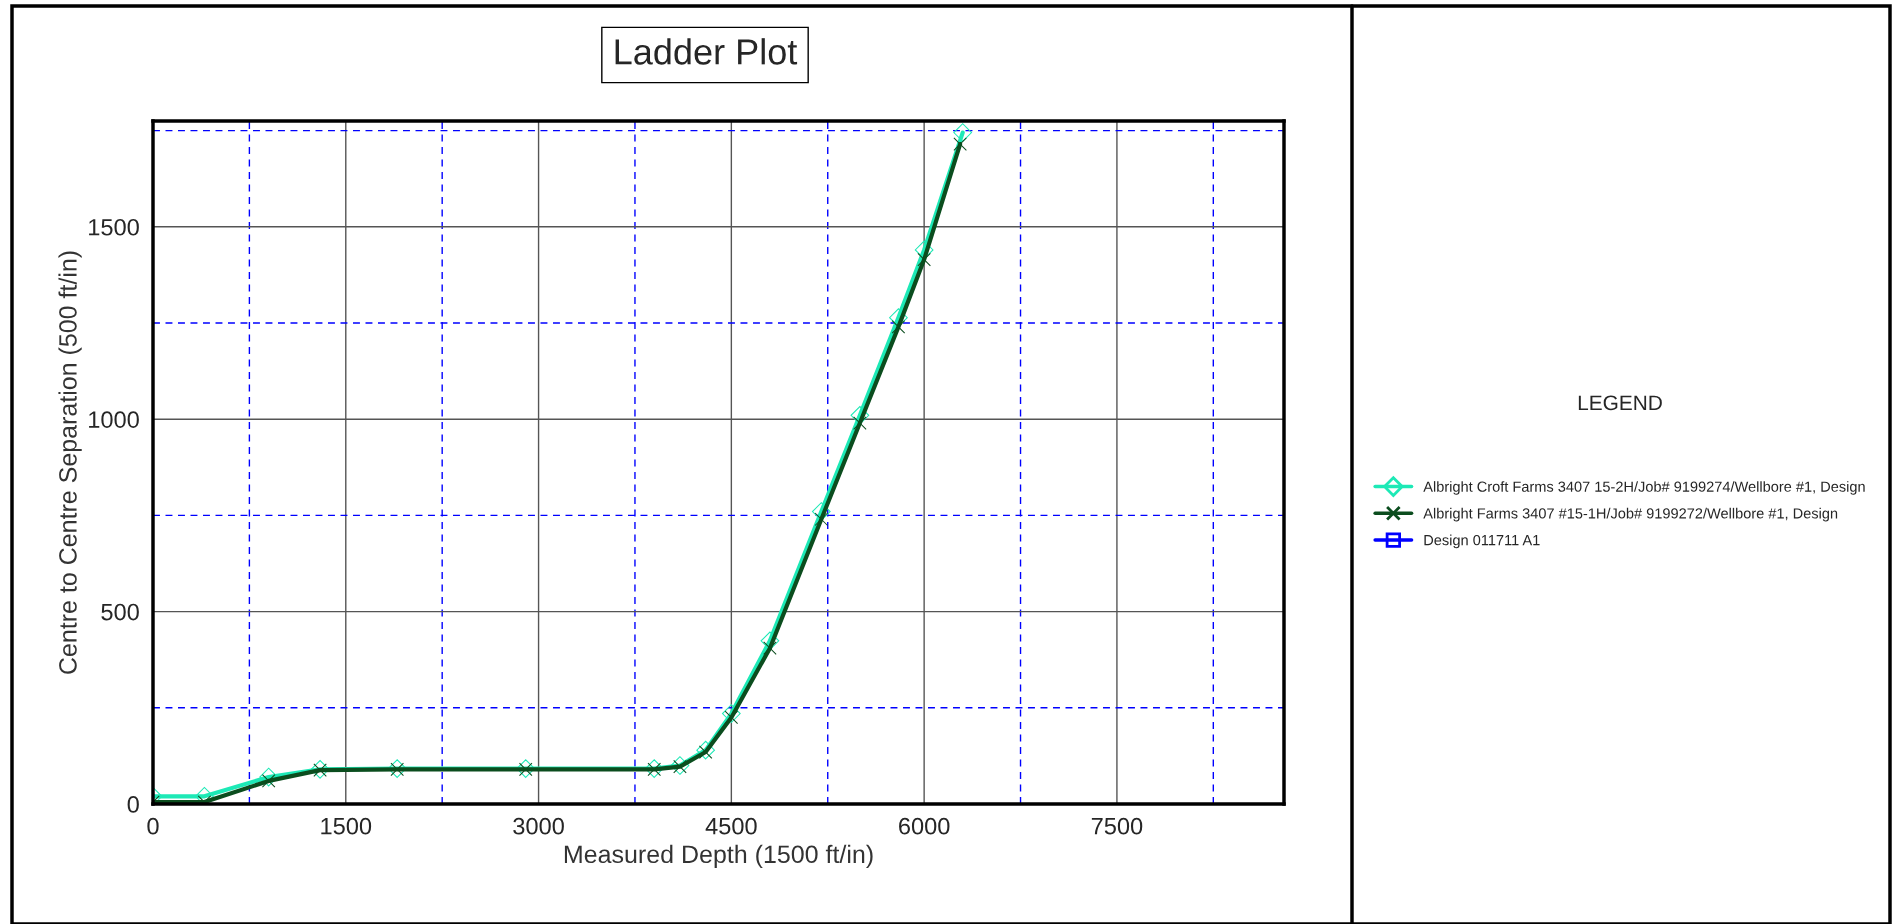 This screenshot has width=1900, height=924. What do you see at coordinates (133, 804) in the screenshot?
I see `y-tick-label: 0` at bounding box center [133, 804].